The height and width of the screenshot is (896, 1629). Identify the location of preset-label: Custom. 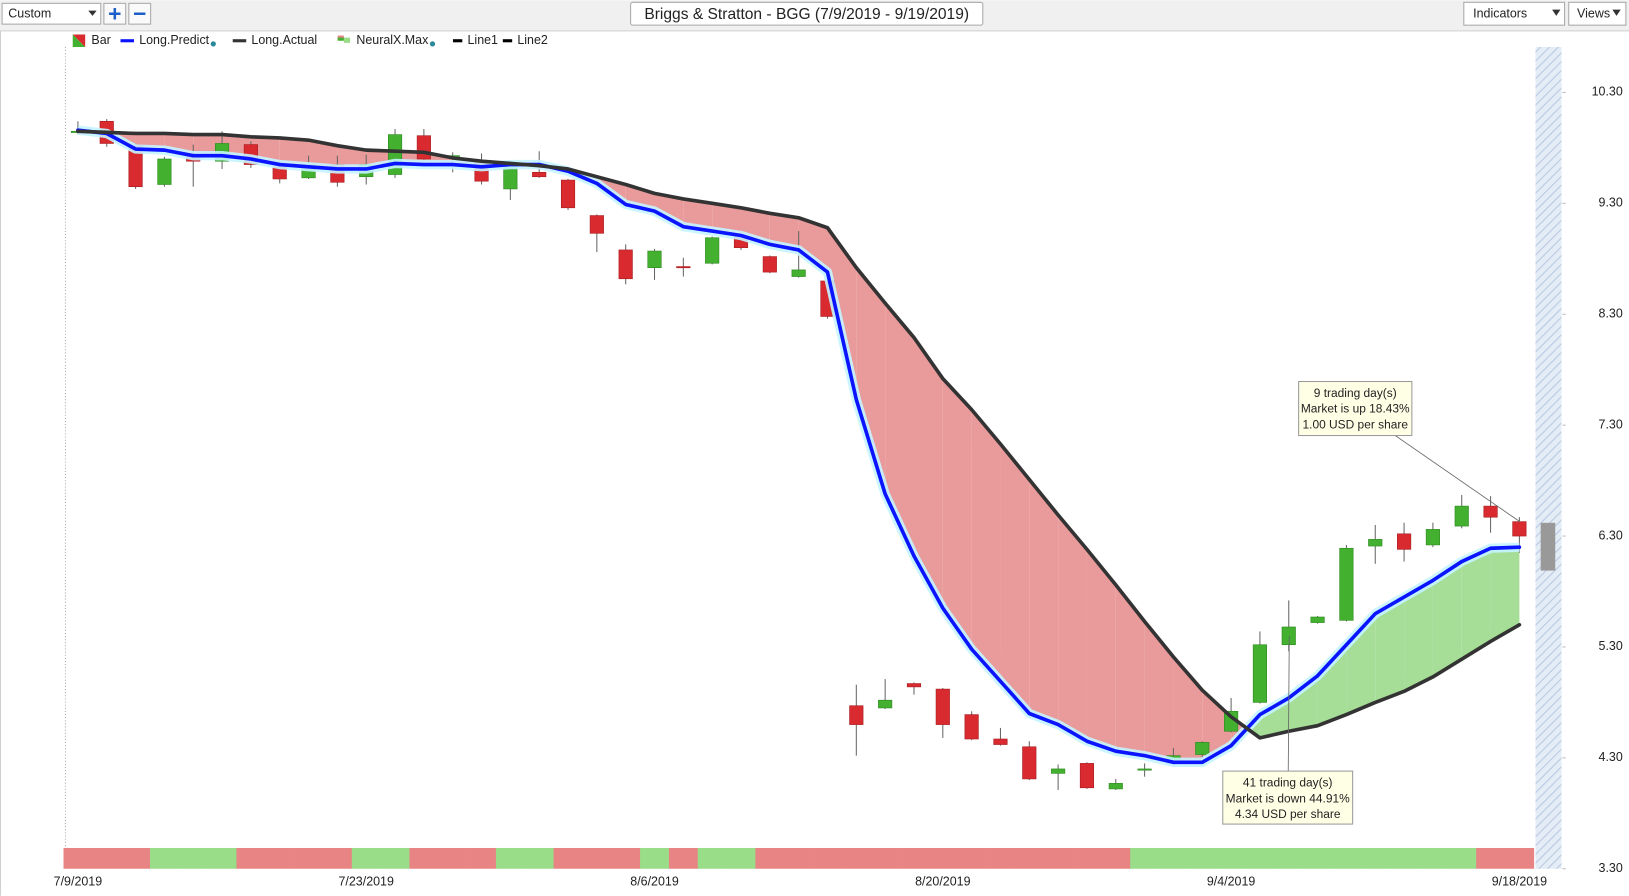
(29, 14).